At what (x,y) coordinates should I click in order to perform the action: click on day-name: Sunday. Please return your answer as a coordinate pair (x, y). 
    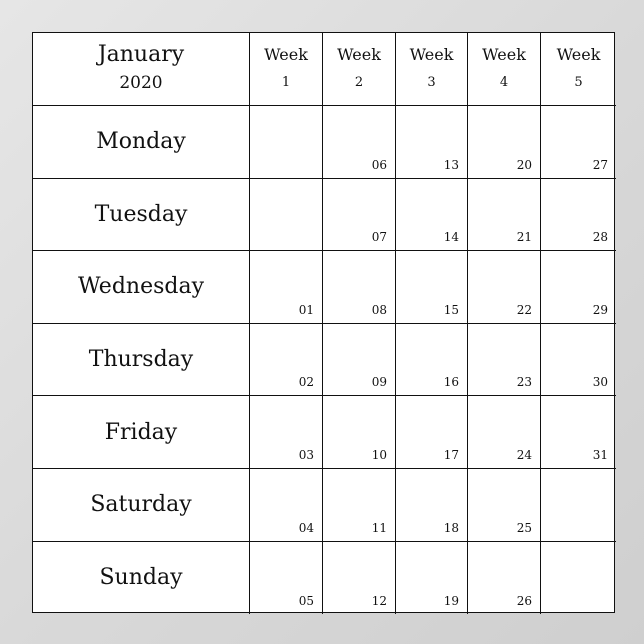
    Looking at the image, I should click on (141, 578).